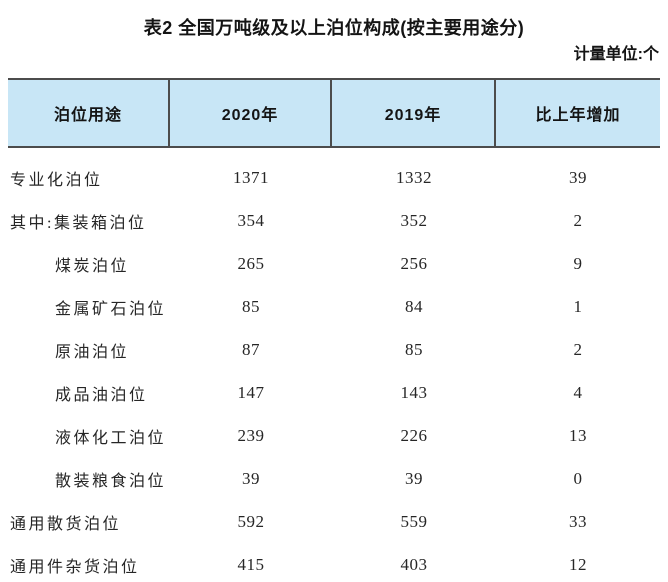  What do you see at coordinates (616, 54) in the screenshot?
I see `unit-label: 计量单位:个` at bounding box center [616, 54].